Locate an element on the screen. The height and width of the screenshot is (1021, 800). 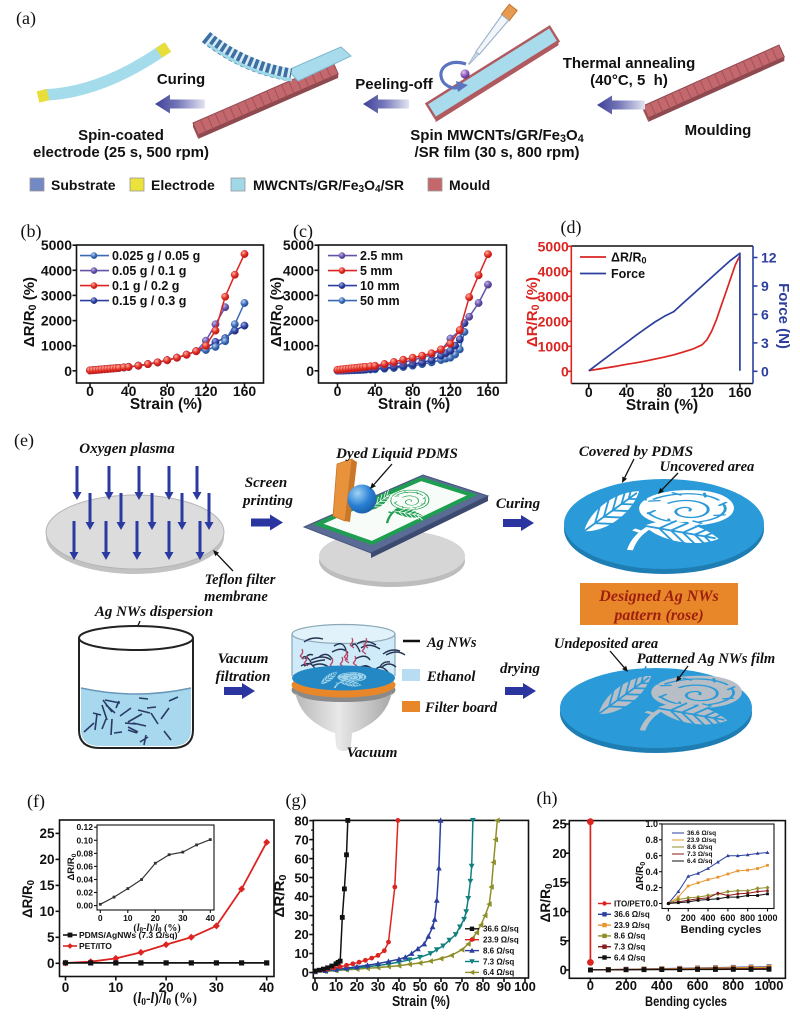
svg-text: Moulding is located at coordinates (718, 130).